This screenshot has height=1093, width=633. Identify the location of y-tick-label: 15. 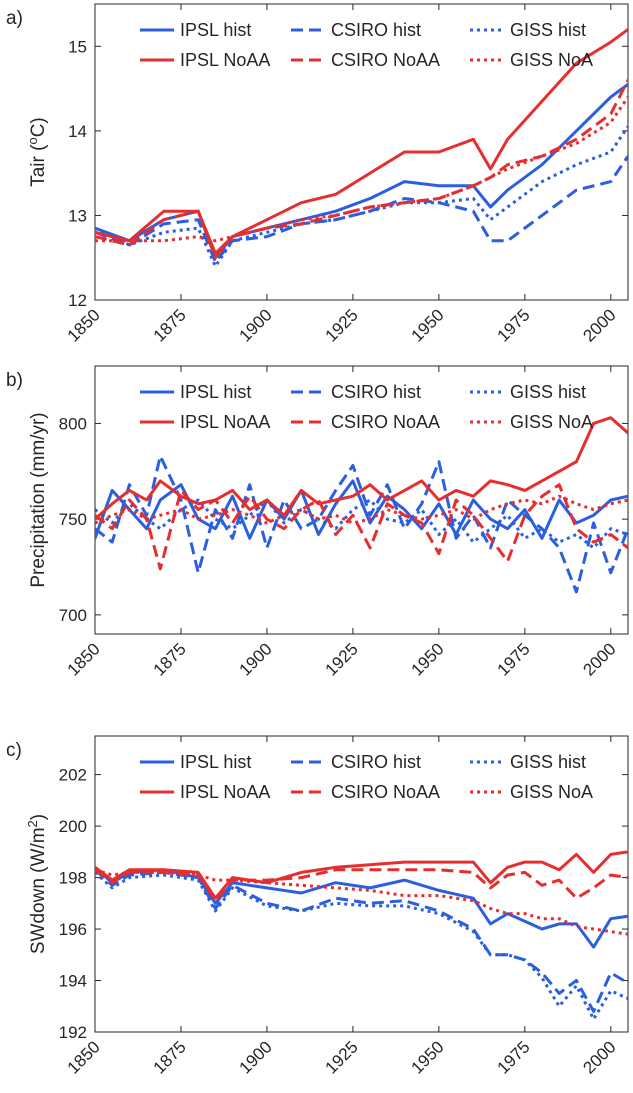
(77, 46).